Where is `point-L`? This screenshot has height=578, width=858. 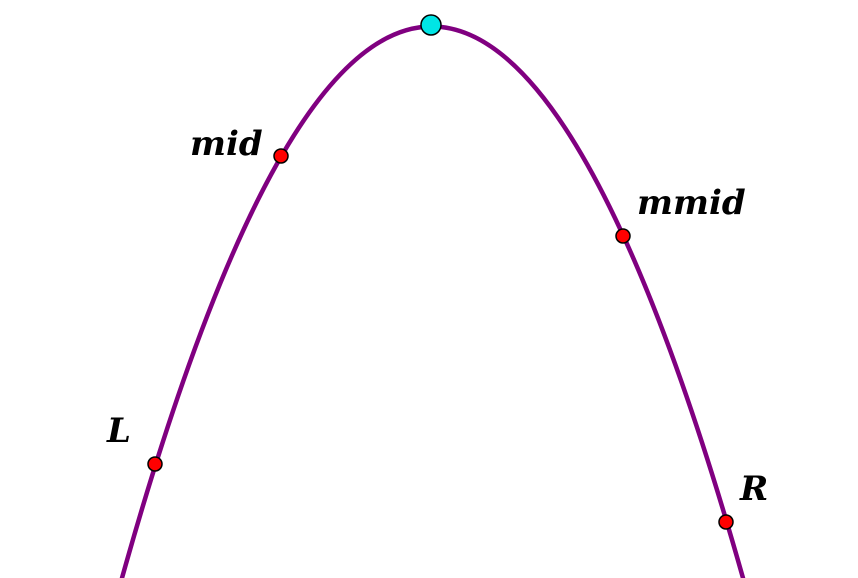 point-L is located at coordinates (155, 464).